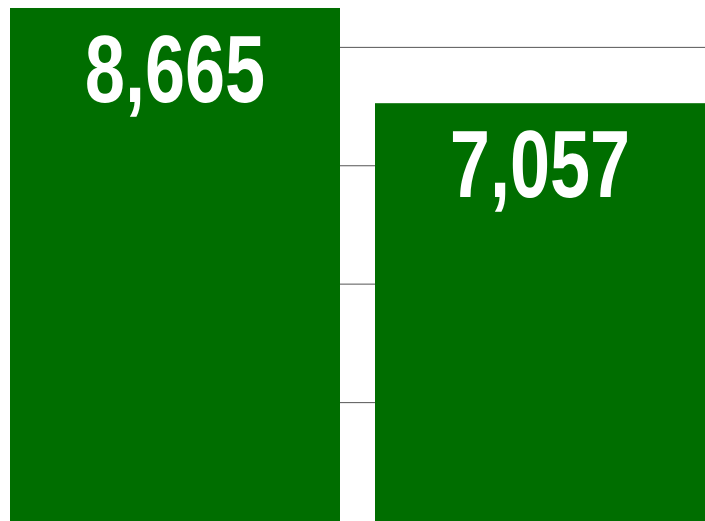  I want to click on bar-value-label: 7,057, so click(540, 163).